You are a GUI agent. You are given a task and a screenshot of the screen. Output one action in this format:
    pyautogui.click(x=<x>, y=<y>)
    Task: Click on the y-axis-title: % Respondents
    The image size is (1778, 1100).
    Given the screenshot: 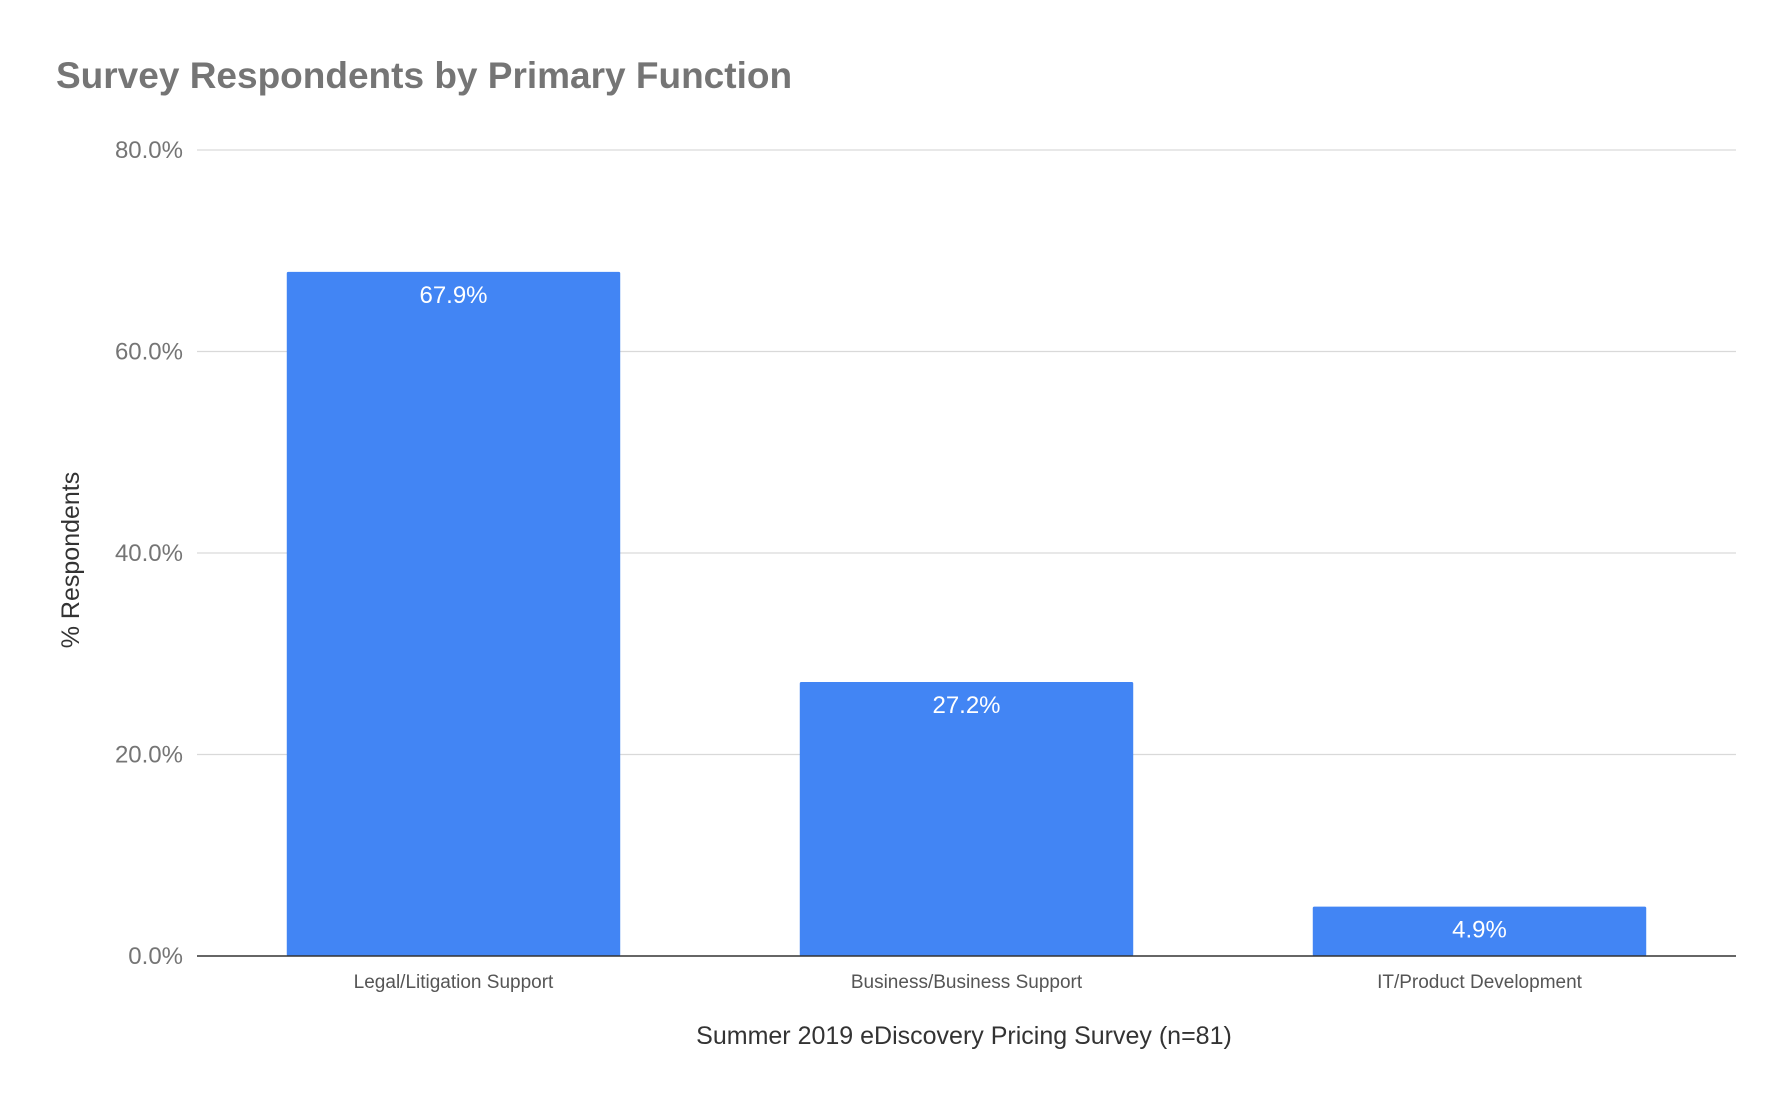 What is the action you would take?
    pyautogui.click(x=71, y=560)
    